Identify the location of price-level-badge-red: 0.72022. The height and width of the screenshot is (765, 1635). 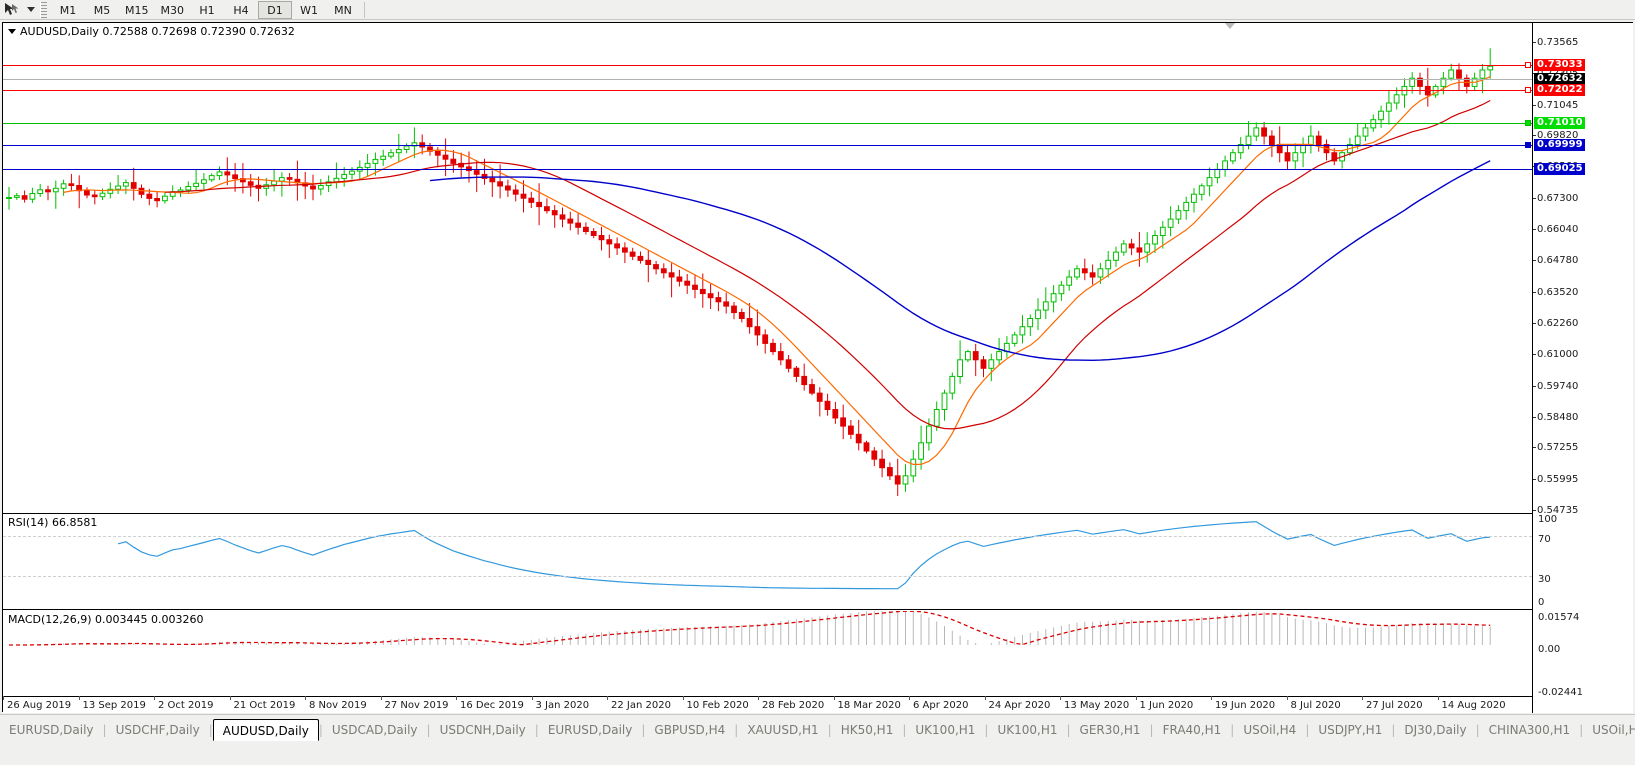
(1559, 90).